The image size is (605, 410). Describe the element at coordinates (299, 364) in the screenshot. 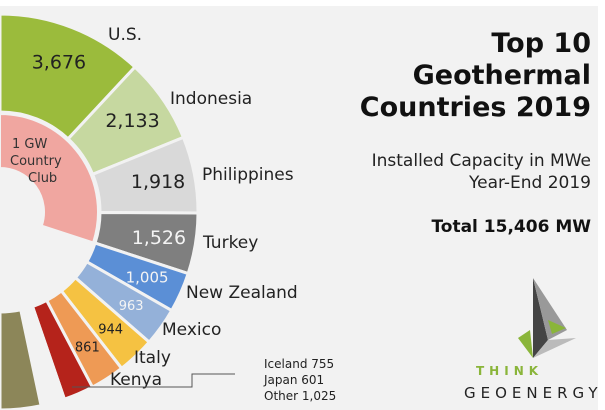

I see `side-note-iceland: Iceland 755` at that location.